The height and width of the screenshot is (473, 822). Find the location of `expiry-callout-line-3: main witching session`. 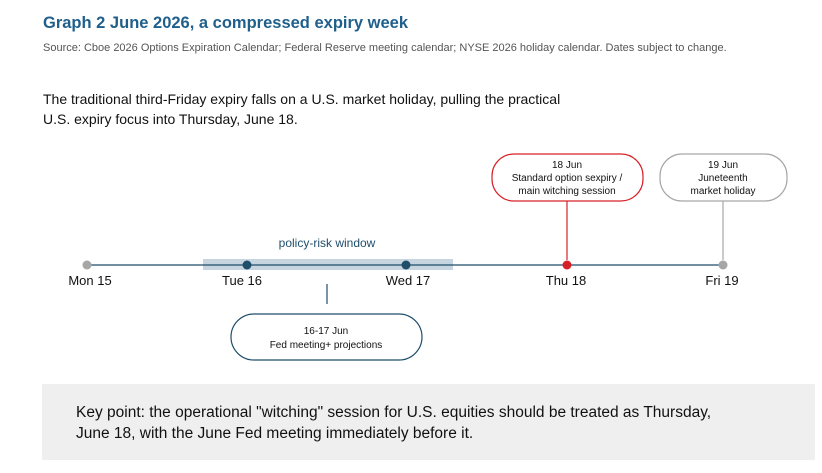

expiry-callout-line-3: main witching session is located at coordinates (566, 191).